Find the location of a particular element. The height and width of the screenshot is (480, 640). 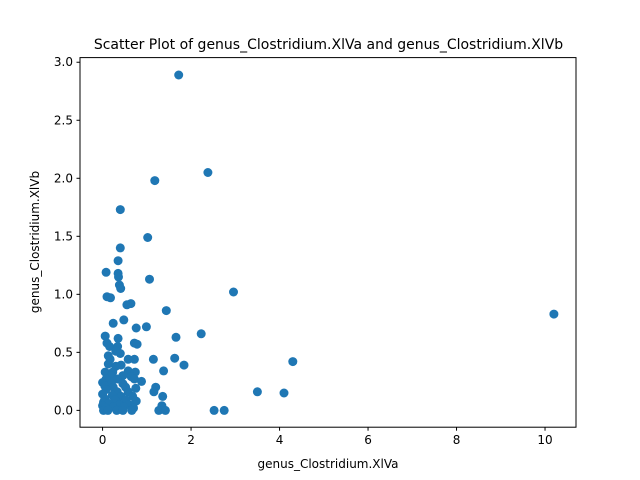

x-tick-label: 2 is located at coordinates (191, 440).